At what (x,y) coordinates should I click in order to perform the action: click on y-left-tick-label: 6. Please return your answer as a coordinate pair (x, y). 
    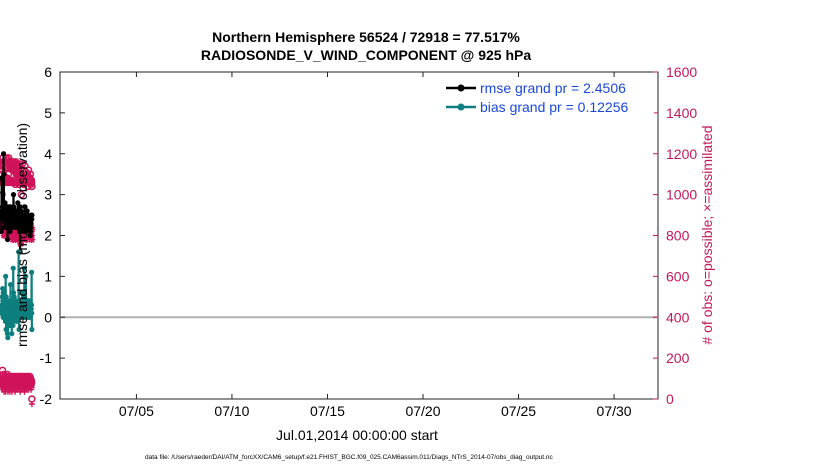
    Looking at the image, I should click on (48, 72).